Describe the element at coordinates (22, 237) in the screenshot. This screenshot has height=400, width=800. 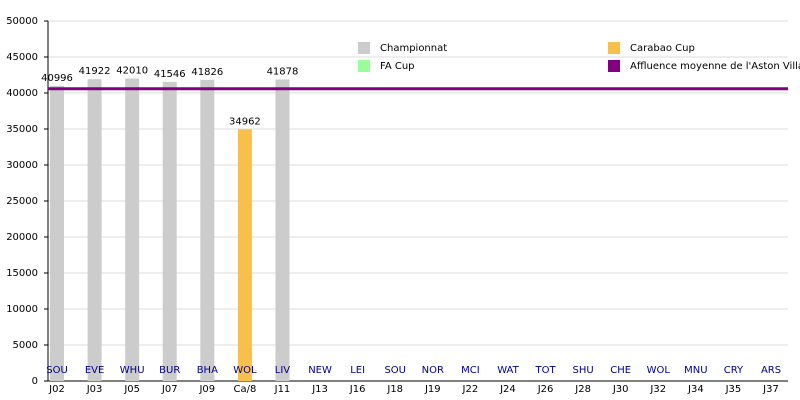
I see `y-tick-label: 20000` at that location.